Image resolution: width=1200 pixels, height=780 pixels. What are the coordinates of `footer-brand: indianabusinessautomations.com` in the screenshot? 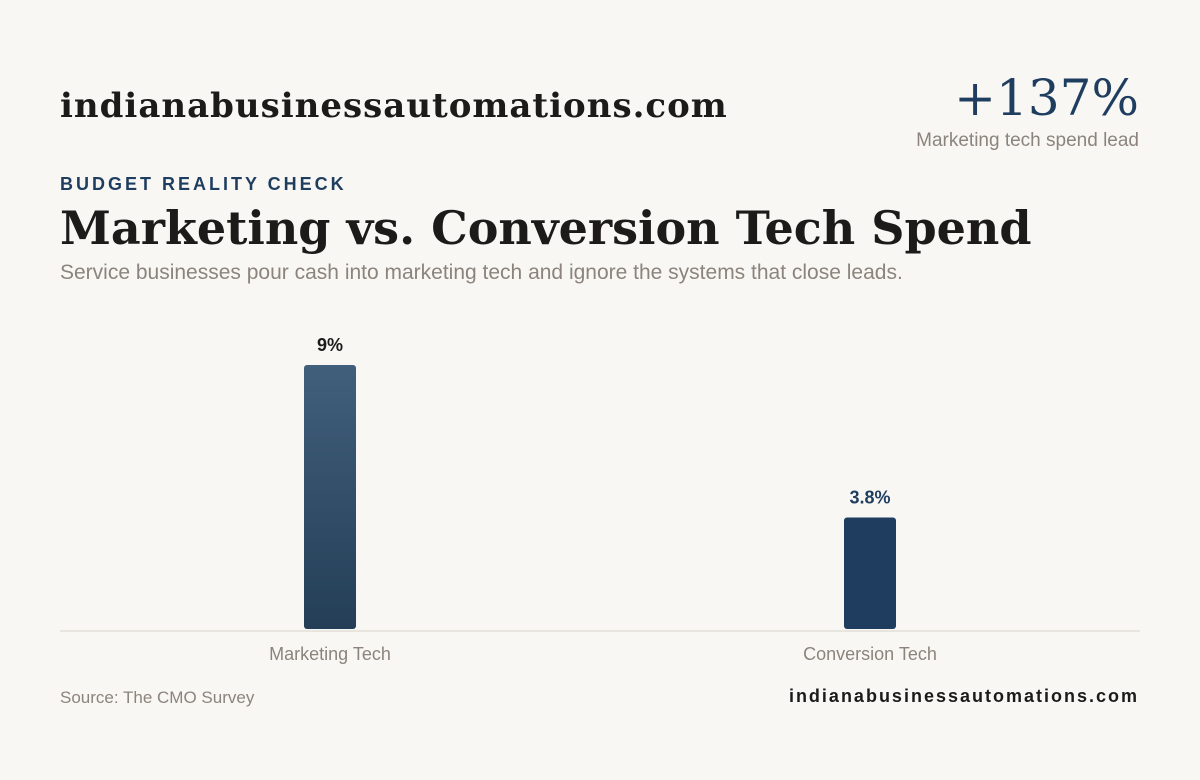 It's located at (963, 696).